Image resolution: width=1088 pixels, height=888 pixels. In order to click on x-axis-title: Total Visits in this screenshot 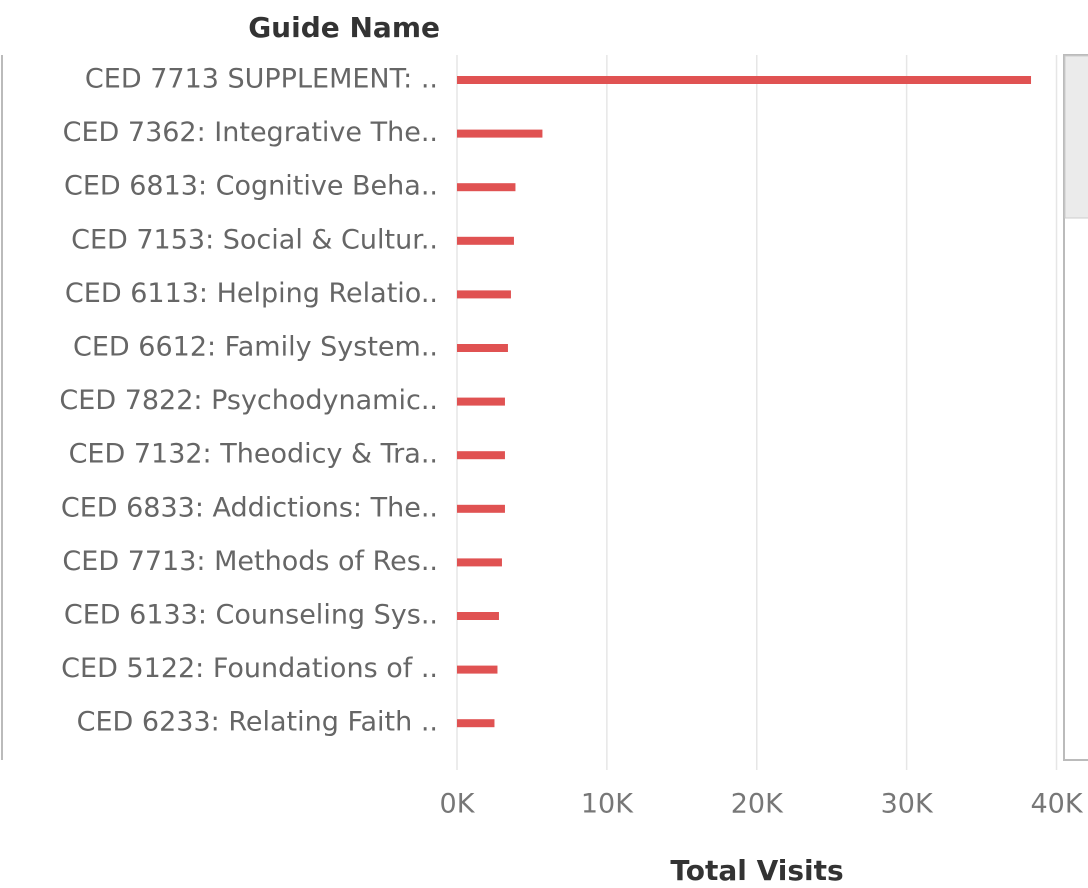, I will do `click(756, 870)`.